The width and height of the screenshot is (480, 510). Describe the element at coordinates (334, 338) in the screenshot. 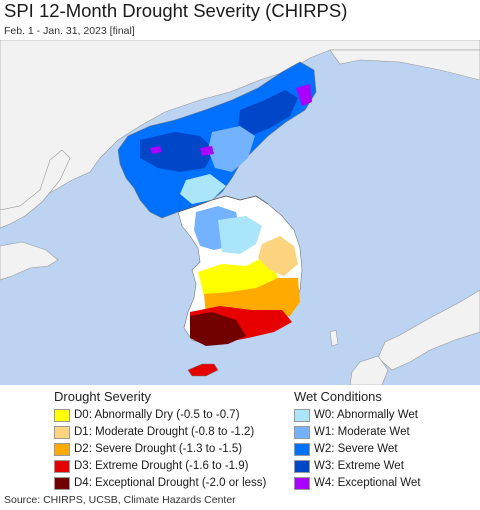

I see `tsushima` at that location.